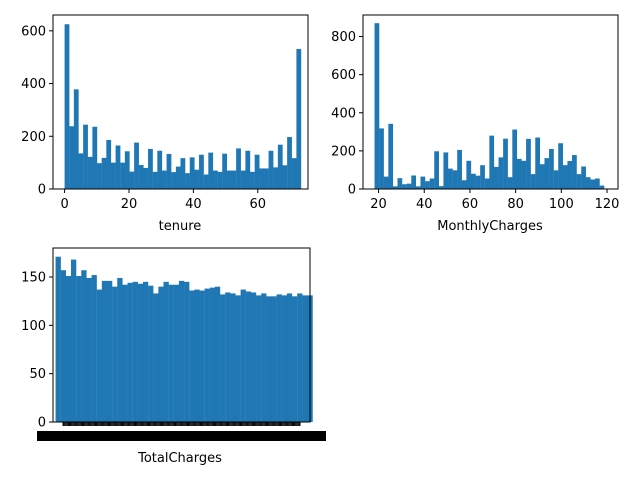  Describe the element at coordinates (181, 335) in the screenshot. I see `totalcharges-plot-frame` at that location.